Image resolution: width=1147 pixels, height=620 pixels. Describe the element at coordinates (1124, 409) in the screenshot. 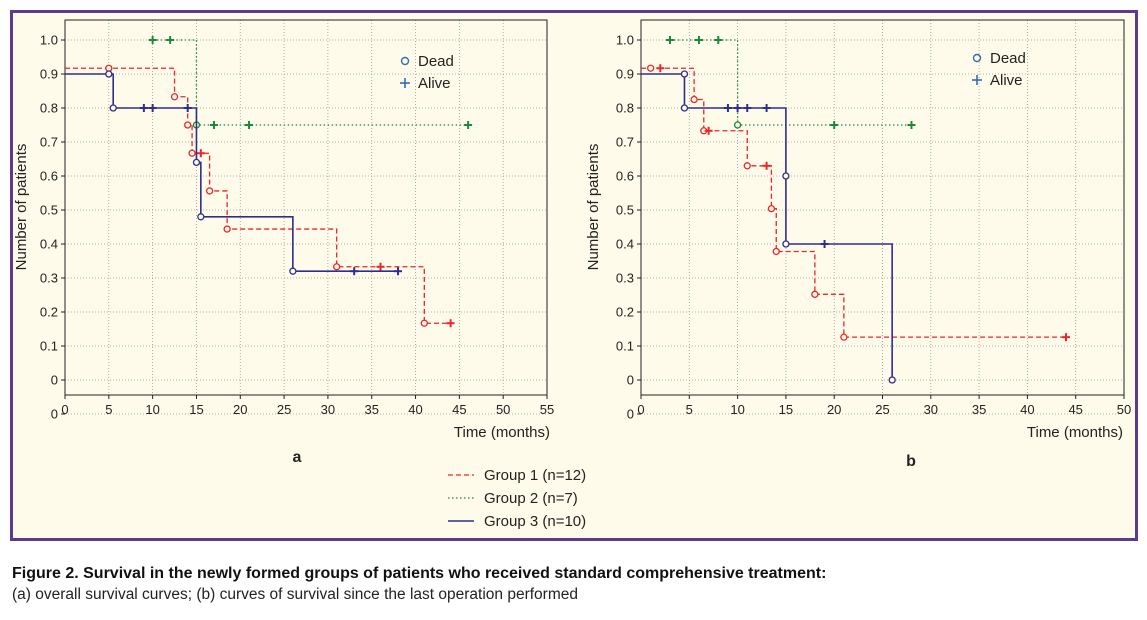

I see `x-tick-label: 50` at that location.